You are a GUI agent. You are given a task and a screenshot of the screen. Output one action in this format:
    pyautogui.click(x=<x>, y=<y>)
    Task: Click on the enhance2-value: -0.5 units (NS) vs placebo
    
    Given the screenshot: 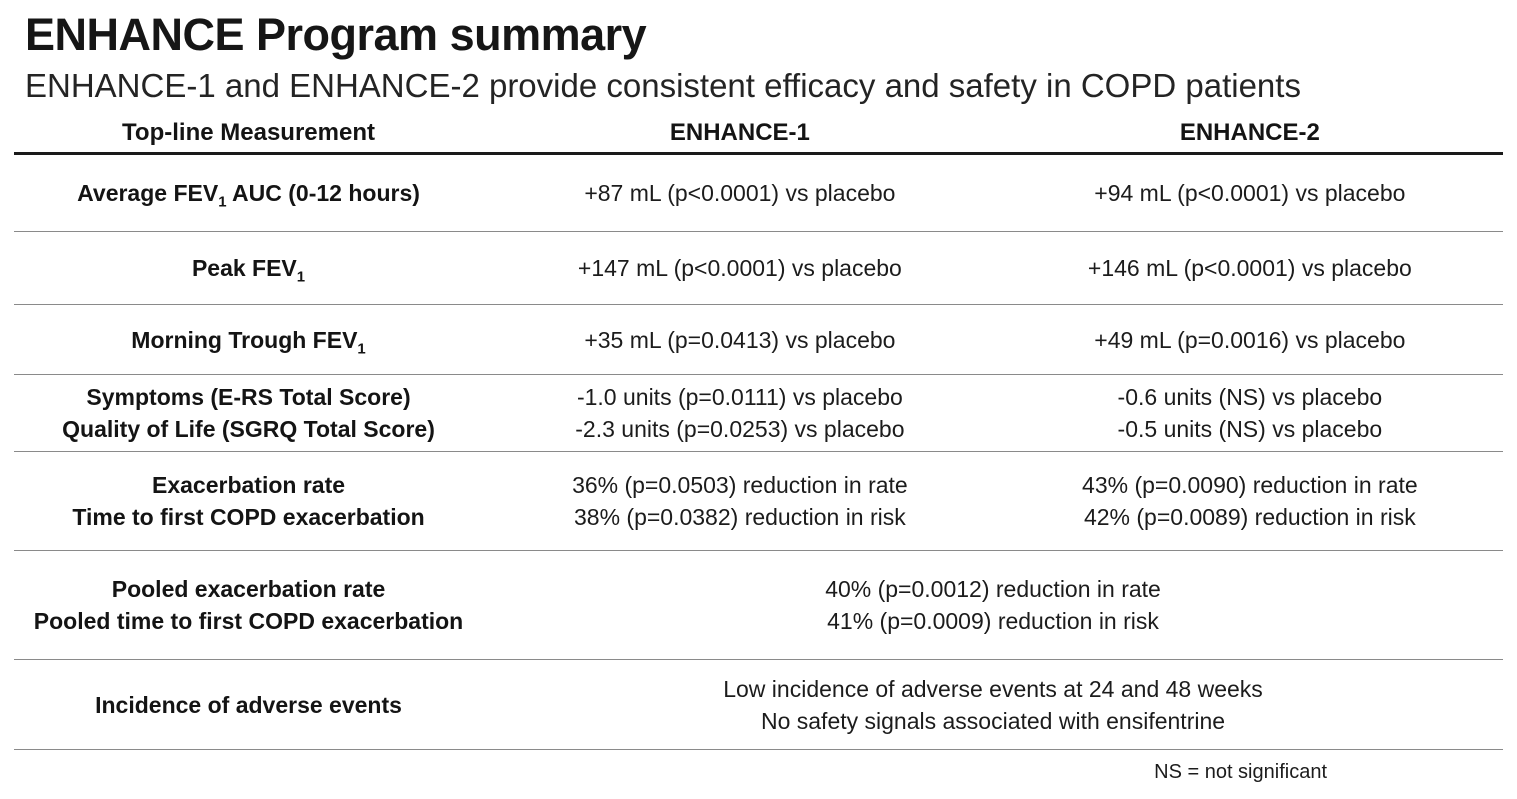 What is the action you would take?
    pyautogui.click(x=1250, y=429)
    